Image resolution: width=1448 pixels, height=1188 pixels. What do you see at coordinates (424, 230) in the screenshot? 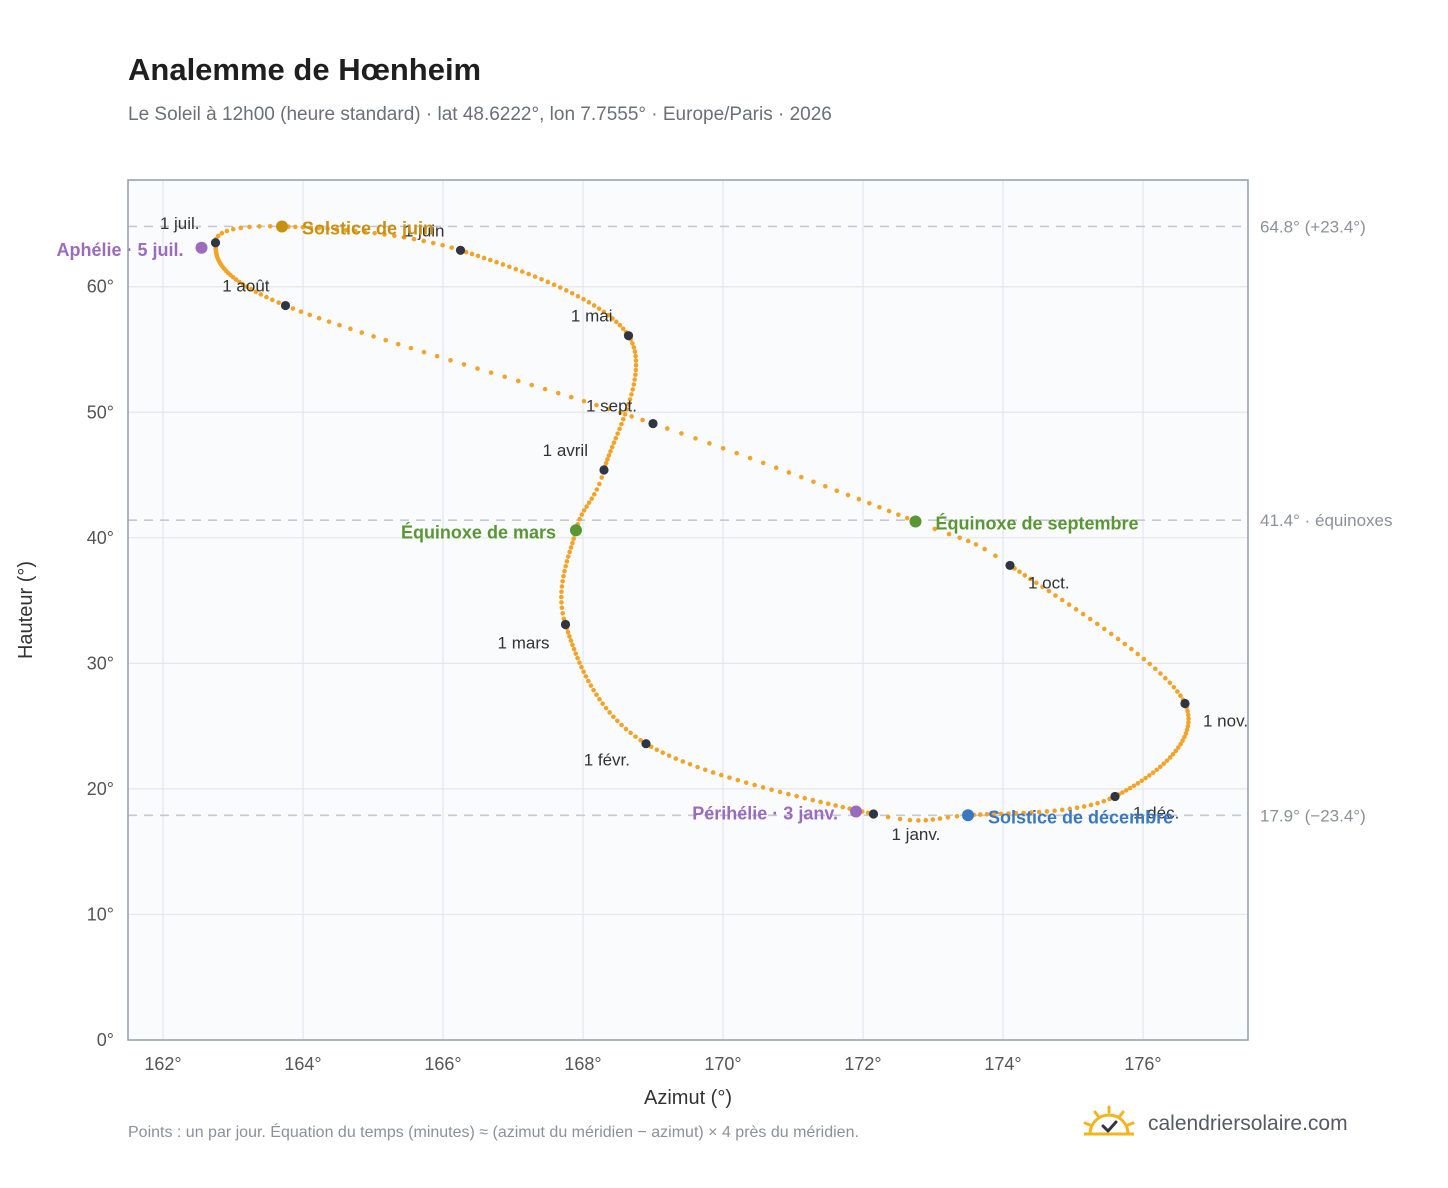
I see `month-label: 1 juin` at bounding box center [424, 230].